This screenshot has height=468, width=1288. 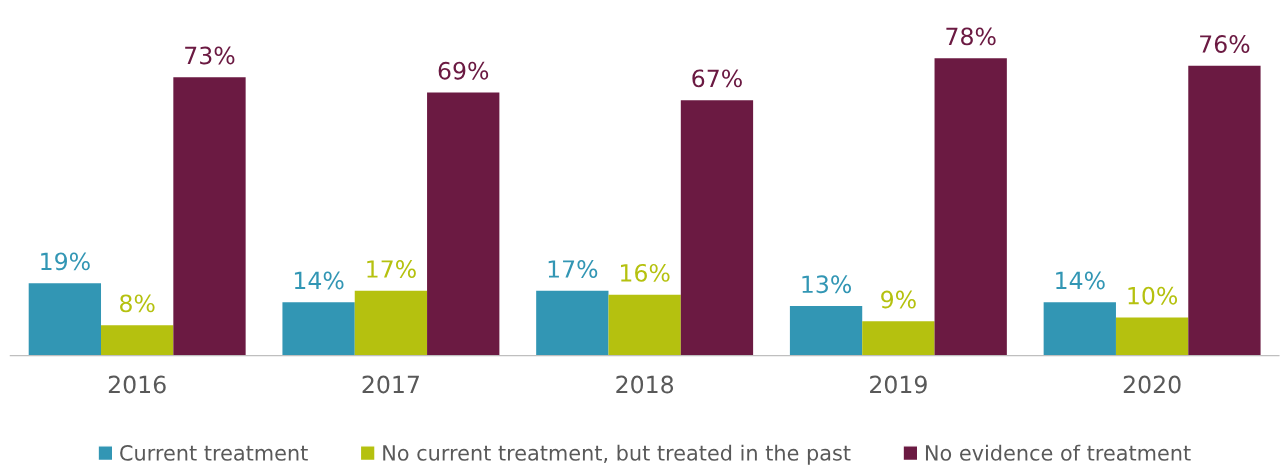 What do you see at coordinates (137, 384) in the screenshot?
I see `x-tick-label: 2016` at bounding box center [137, 384].